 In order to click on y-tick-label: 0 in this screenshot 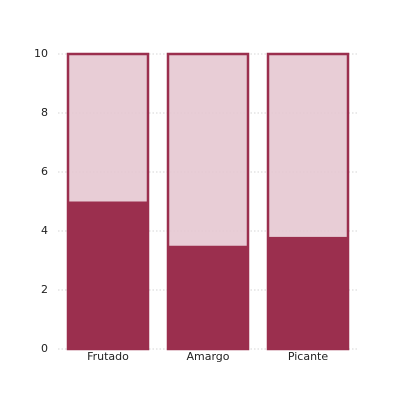, I will do `click(44, 348)`.